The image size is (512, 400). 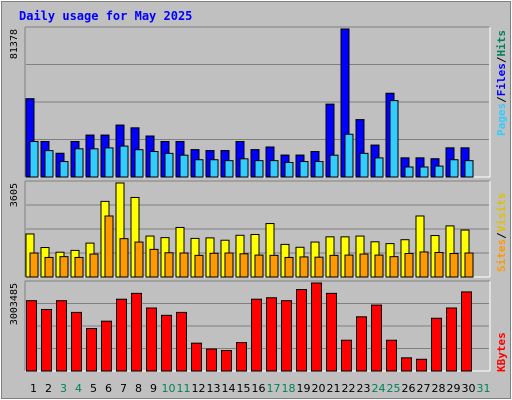 I want to click on legend-pages: Pages, so click(x=501, y=119).